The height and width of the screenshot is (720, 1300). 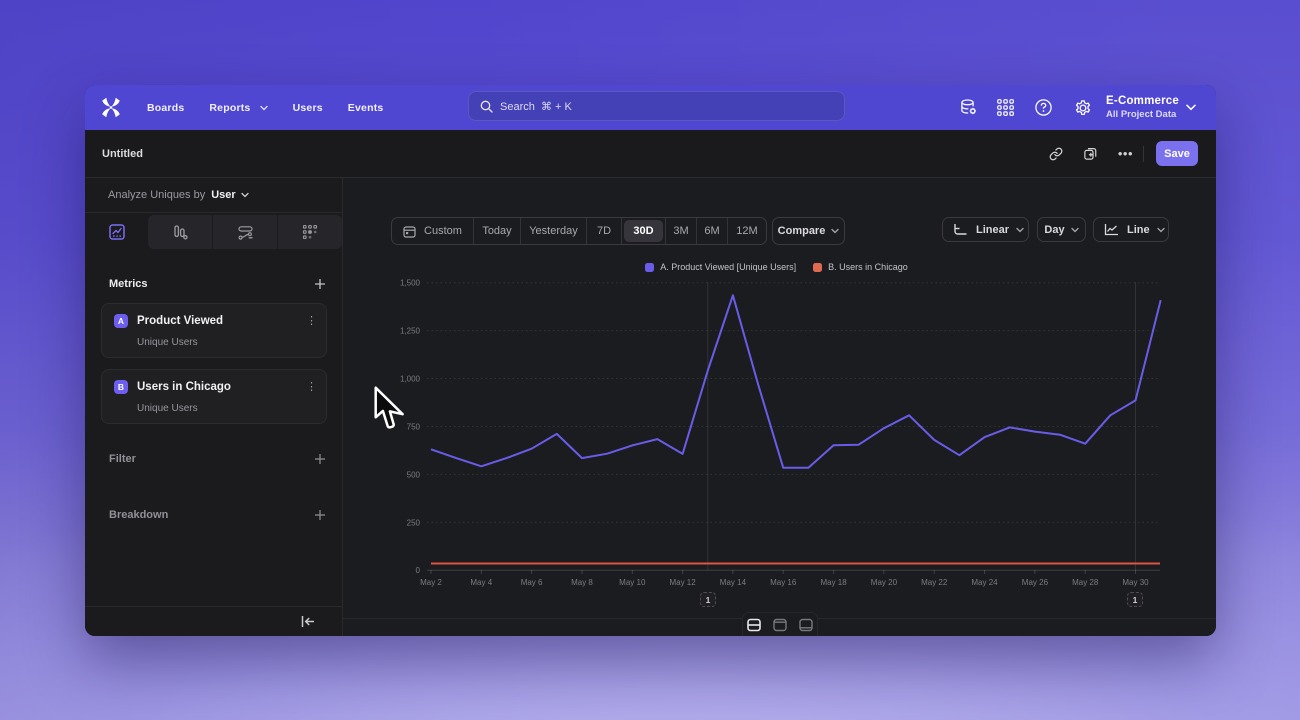 What do you see at coordinates (1035, 582) in the screenshot?
I see `svg-text: May 26` at bounding box center [1035, 582].